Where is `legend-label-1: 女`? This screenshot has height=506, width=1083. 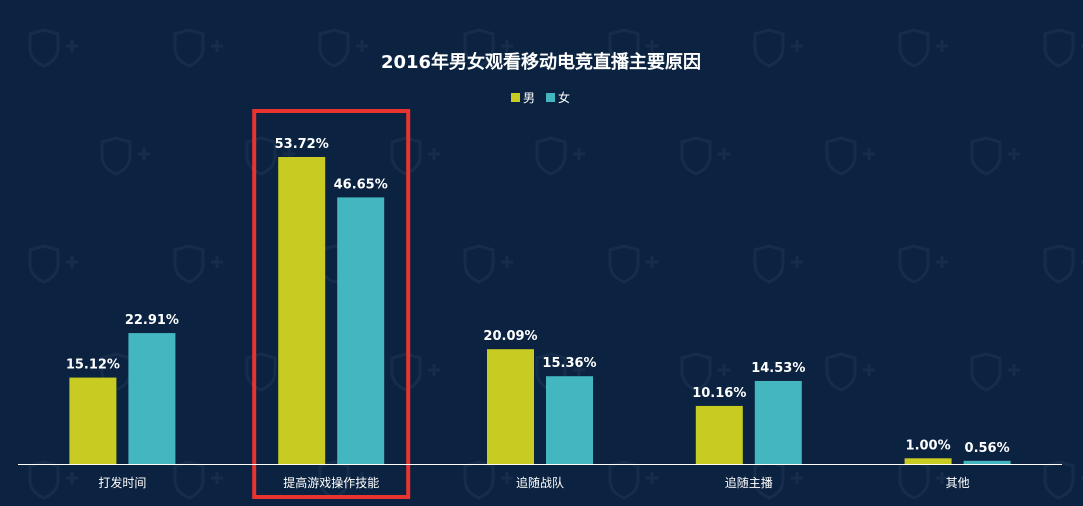 legend-label-1: 女 is located at coordinates (564, 97).